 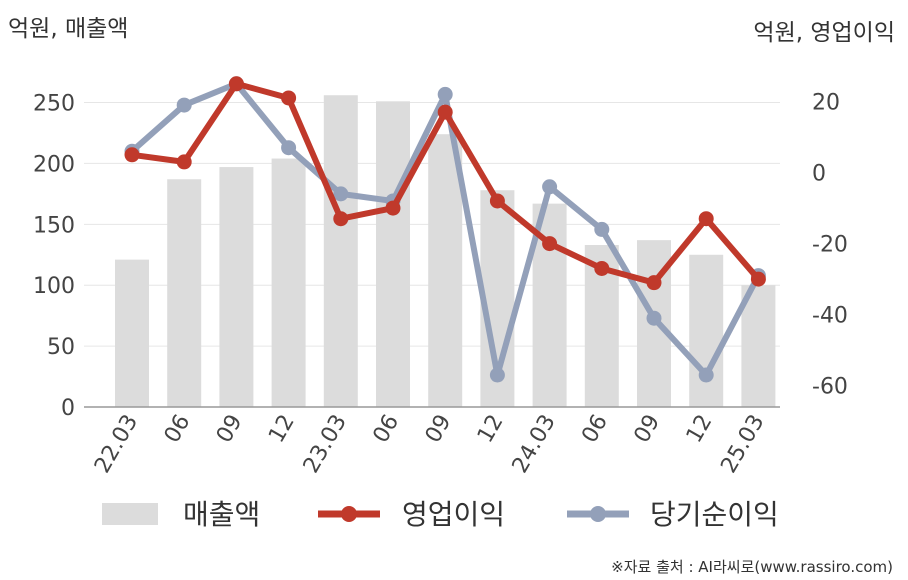 I want to click on left-tick-label: 250, so click(x=54, y=104).